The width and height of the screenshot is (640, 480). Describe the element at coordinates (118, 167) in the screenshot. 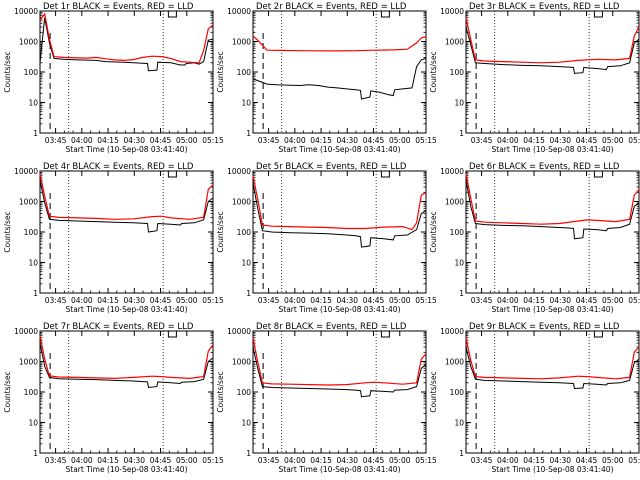

I see `chart-title: Det 4r BLACK = Events, RED = LLD` at that location.